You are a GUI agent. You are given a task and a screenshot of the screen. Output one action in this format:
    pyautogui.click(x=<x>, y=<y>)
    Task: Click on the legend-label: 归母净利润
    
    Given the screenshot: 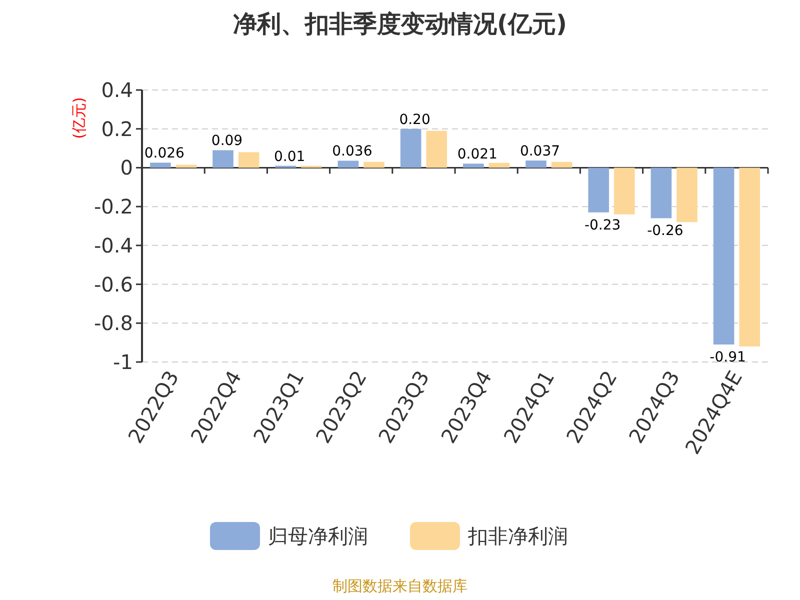 What is the action you would take?
    pyautogui.click(x=318, y=536)
    